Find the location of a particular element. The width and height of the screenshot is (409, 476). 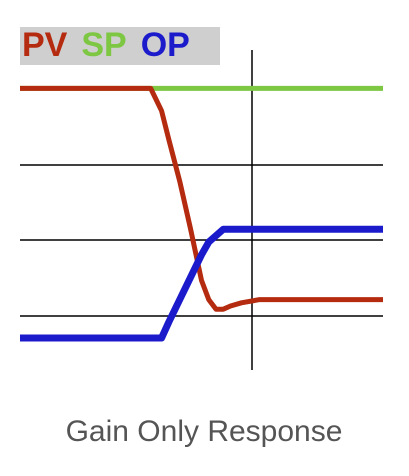

legend-label: OP is located at coordinates (165, 45).